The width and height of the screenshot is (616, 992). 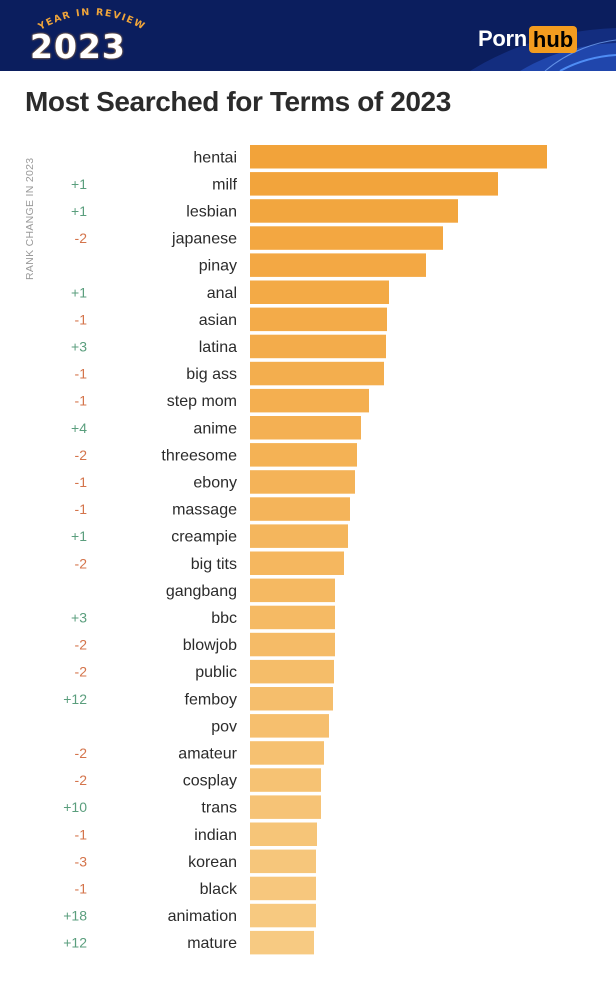 What do you see at coordinates (202, 916) in the screenshot?
I see `category-label: animation` at bounding box center [202, 916].